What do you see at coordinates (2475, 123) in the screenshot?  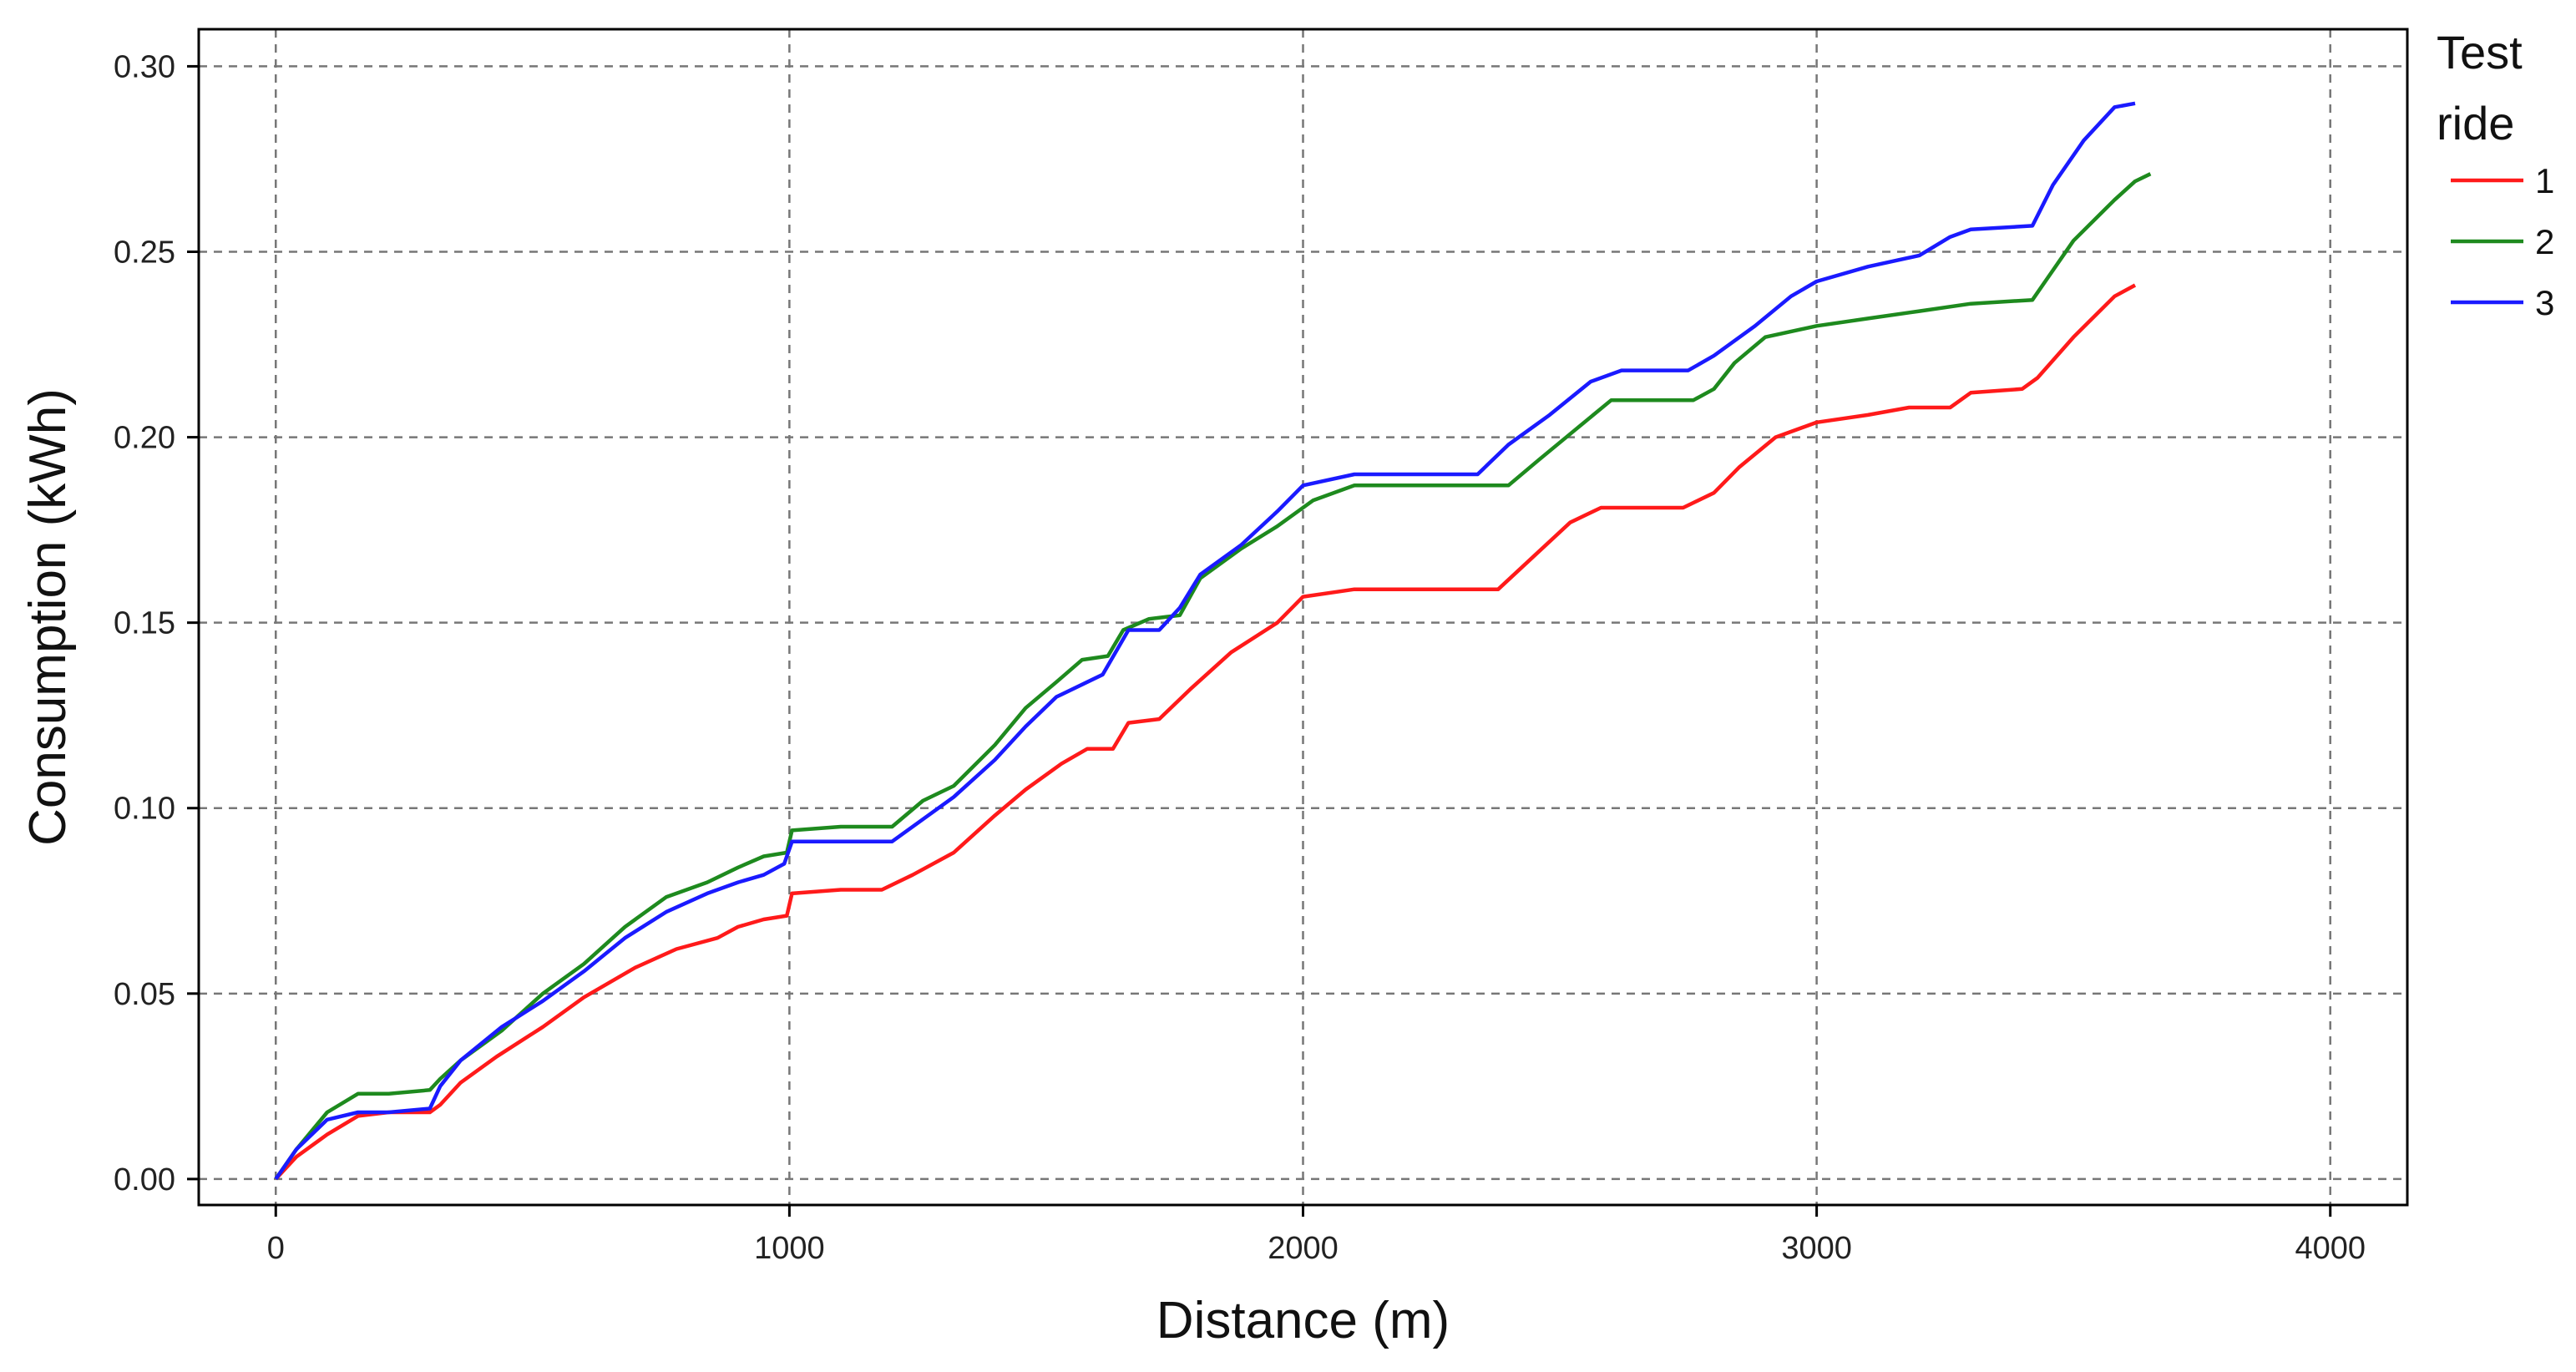 I see `legend-title-line-2: ride` at bounding box center [2475, 123].